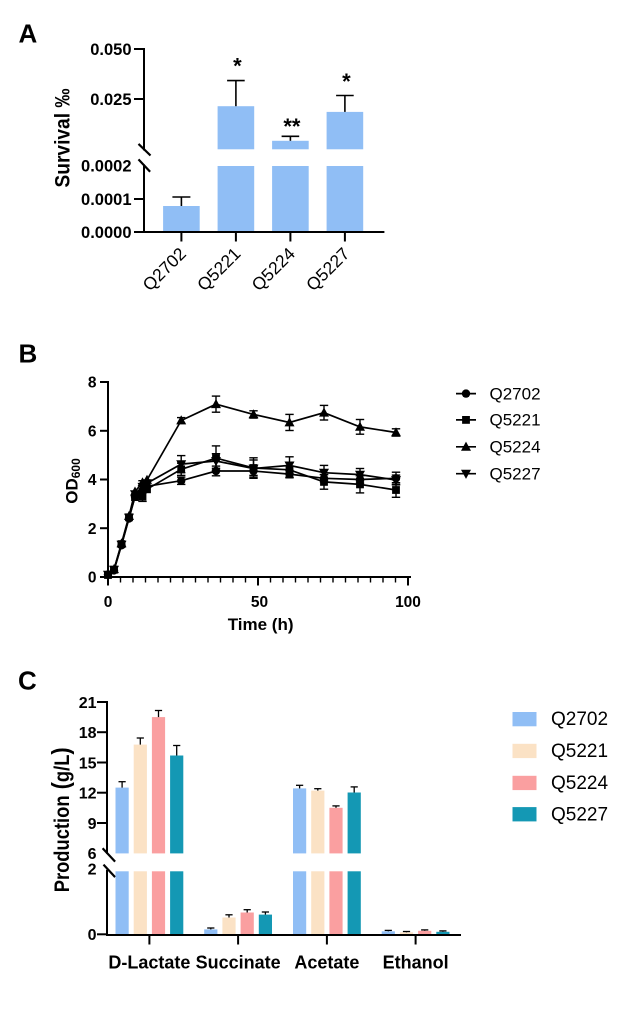 The width and height of the screenshot is (640, 1012). I want to click on svg-text: A, so click(28, 34).